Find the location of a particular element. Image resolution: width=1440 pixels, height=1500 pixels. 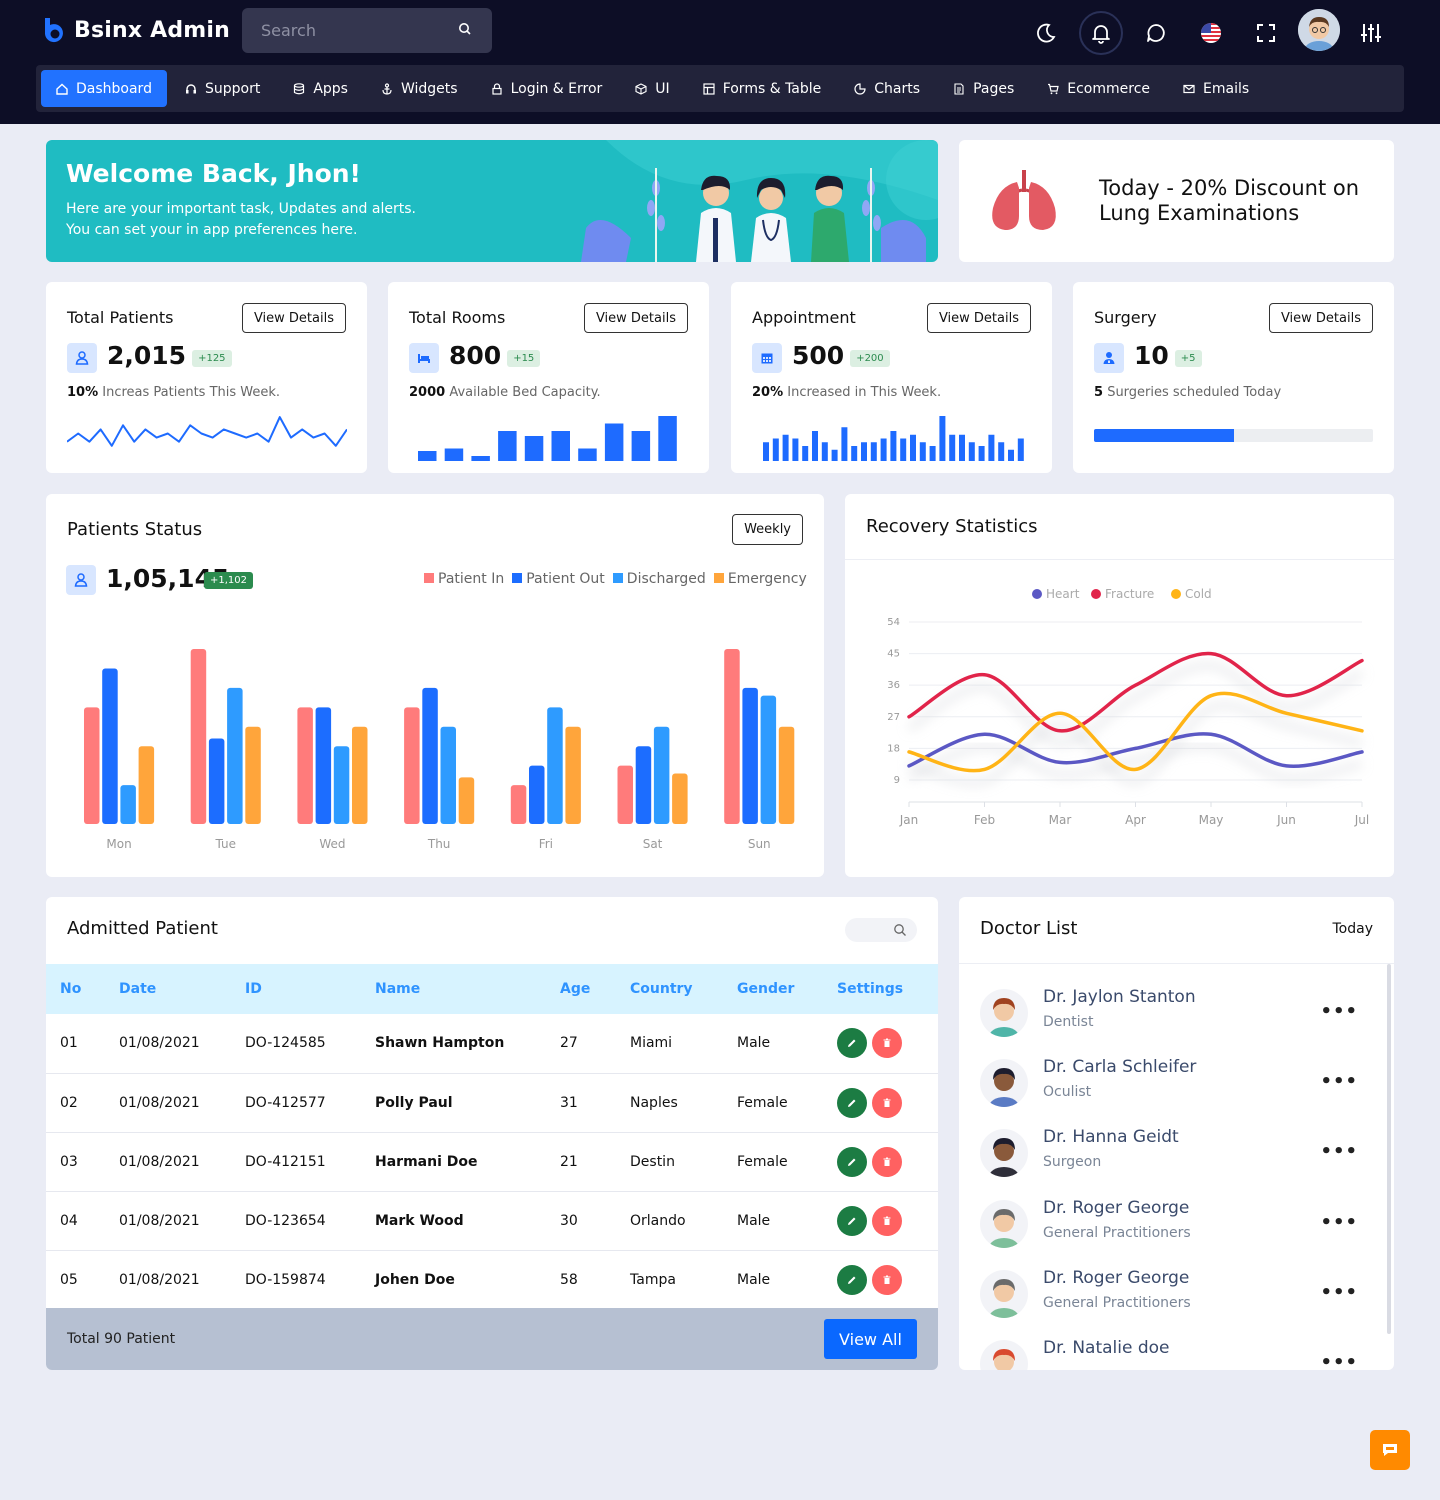

doctor-name: Dr. Hanna Geidt is located at coordinates (1111, 1137).